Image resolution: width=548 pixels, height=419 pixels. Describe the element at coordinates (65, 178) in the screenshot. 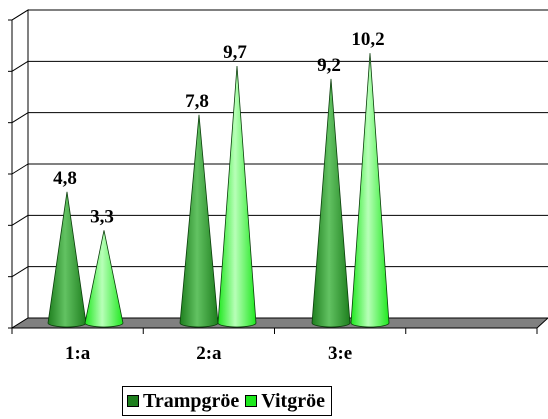

I see `data-label: 4,8` at that location.